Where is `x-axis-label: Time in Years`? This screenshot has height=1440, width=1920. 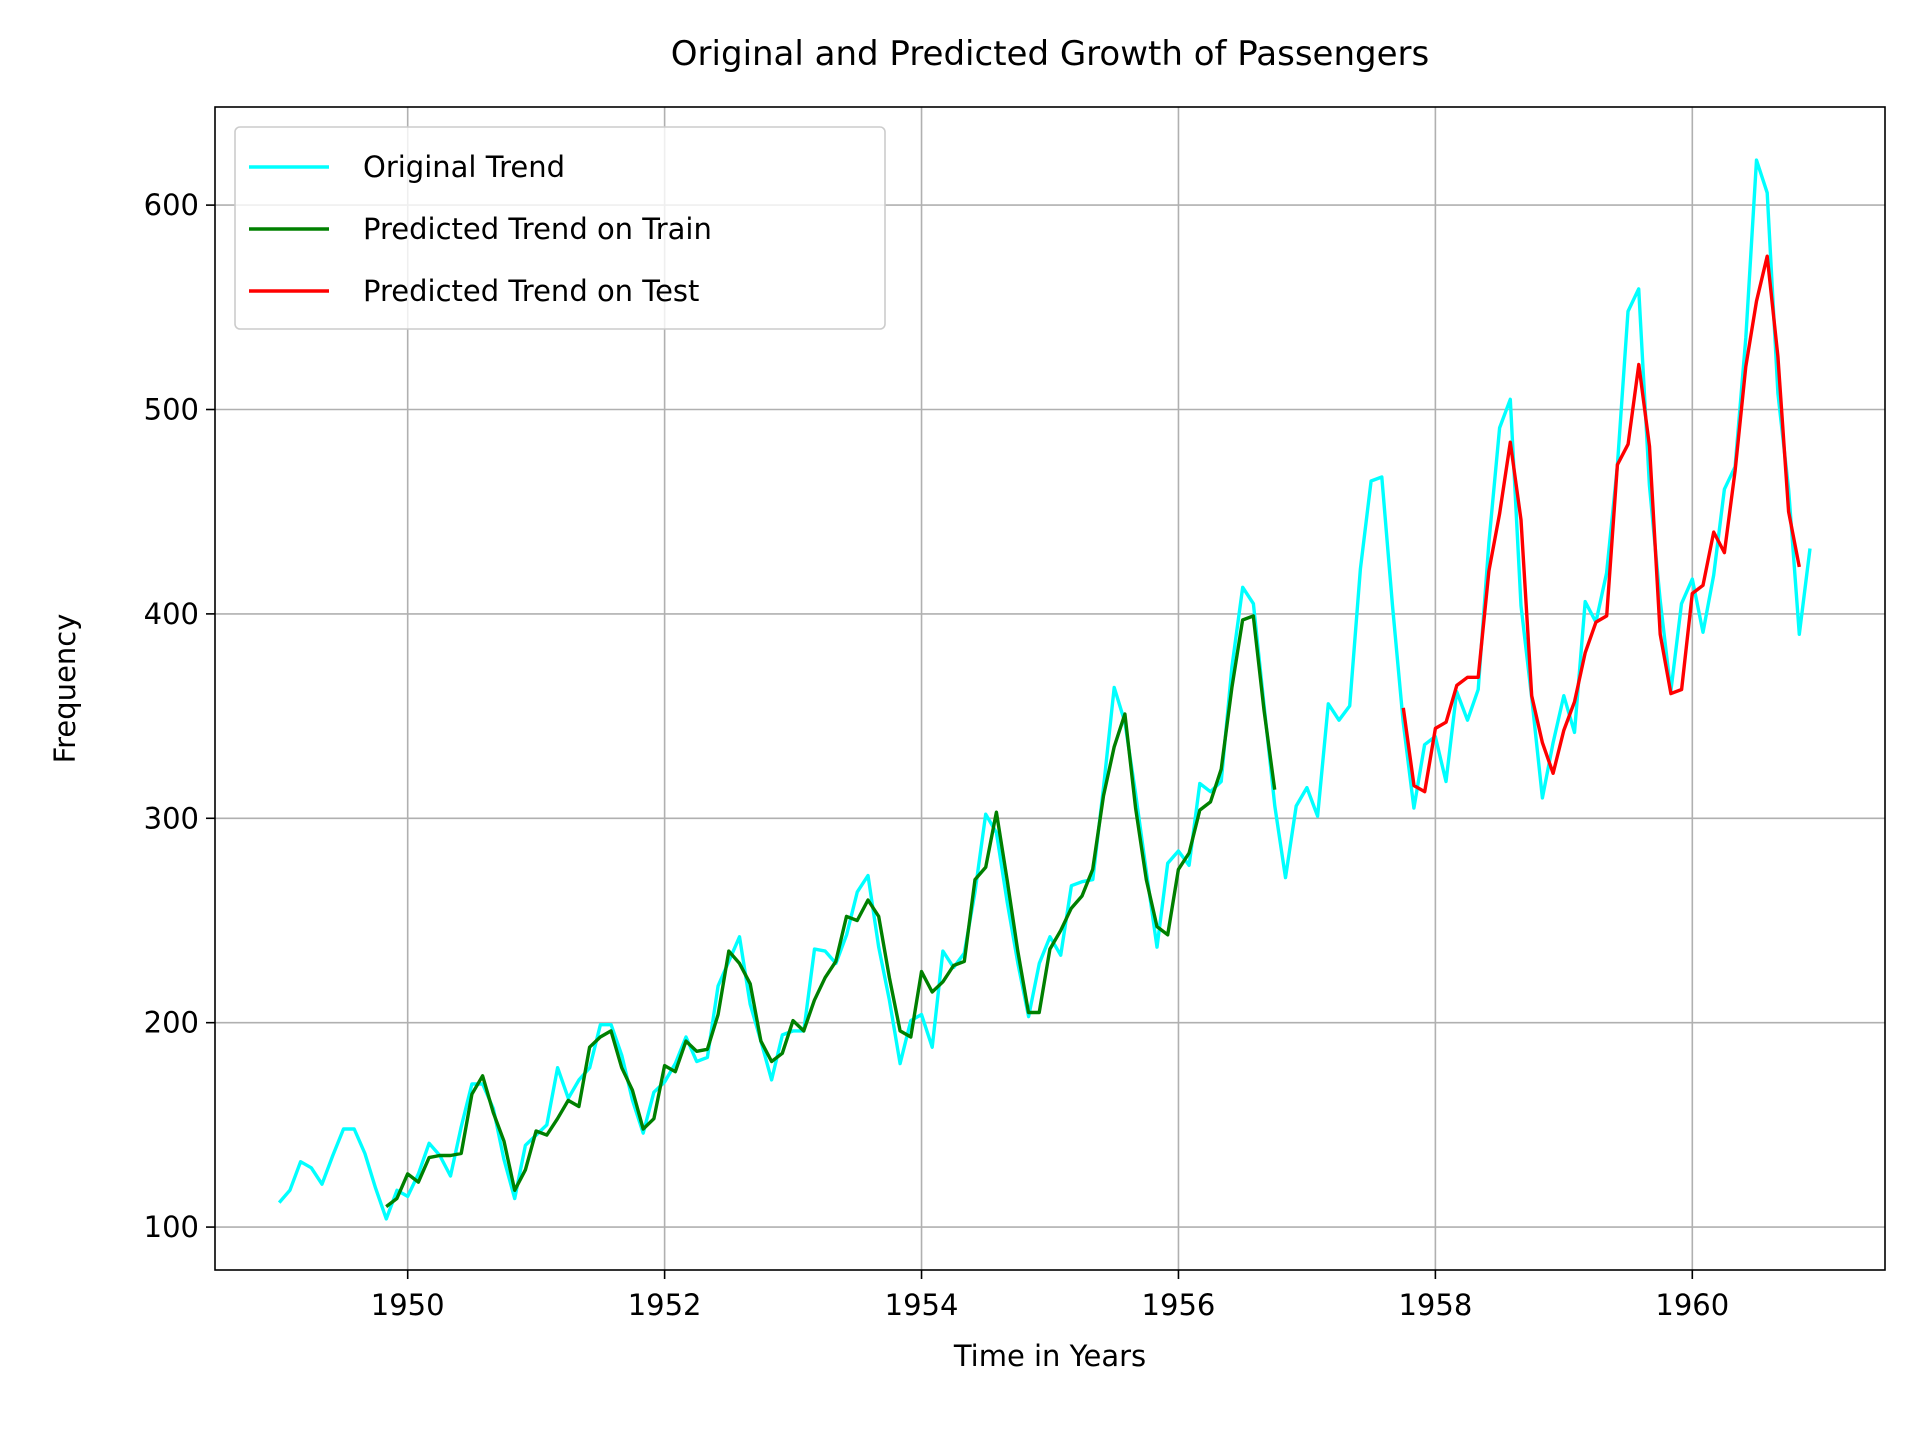 x-axis-label: Time in Years is located at coordinates (1049, 1356).